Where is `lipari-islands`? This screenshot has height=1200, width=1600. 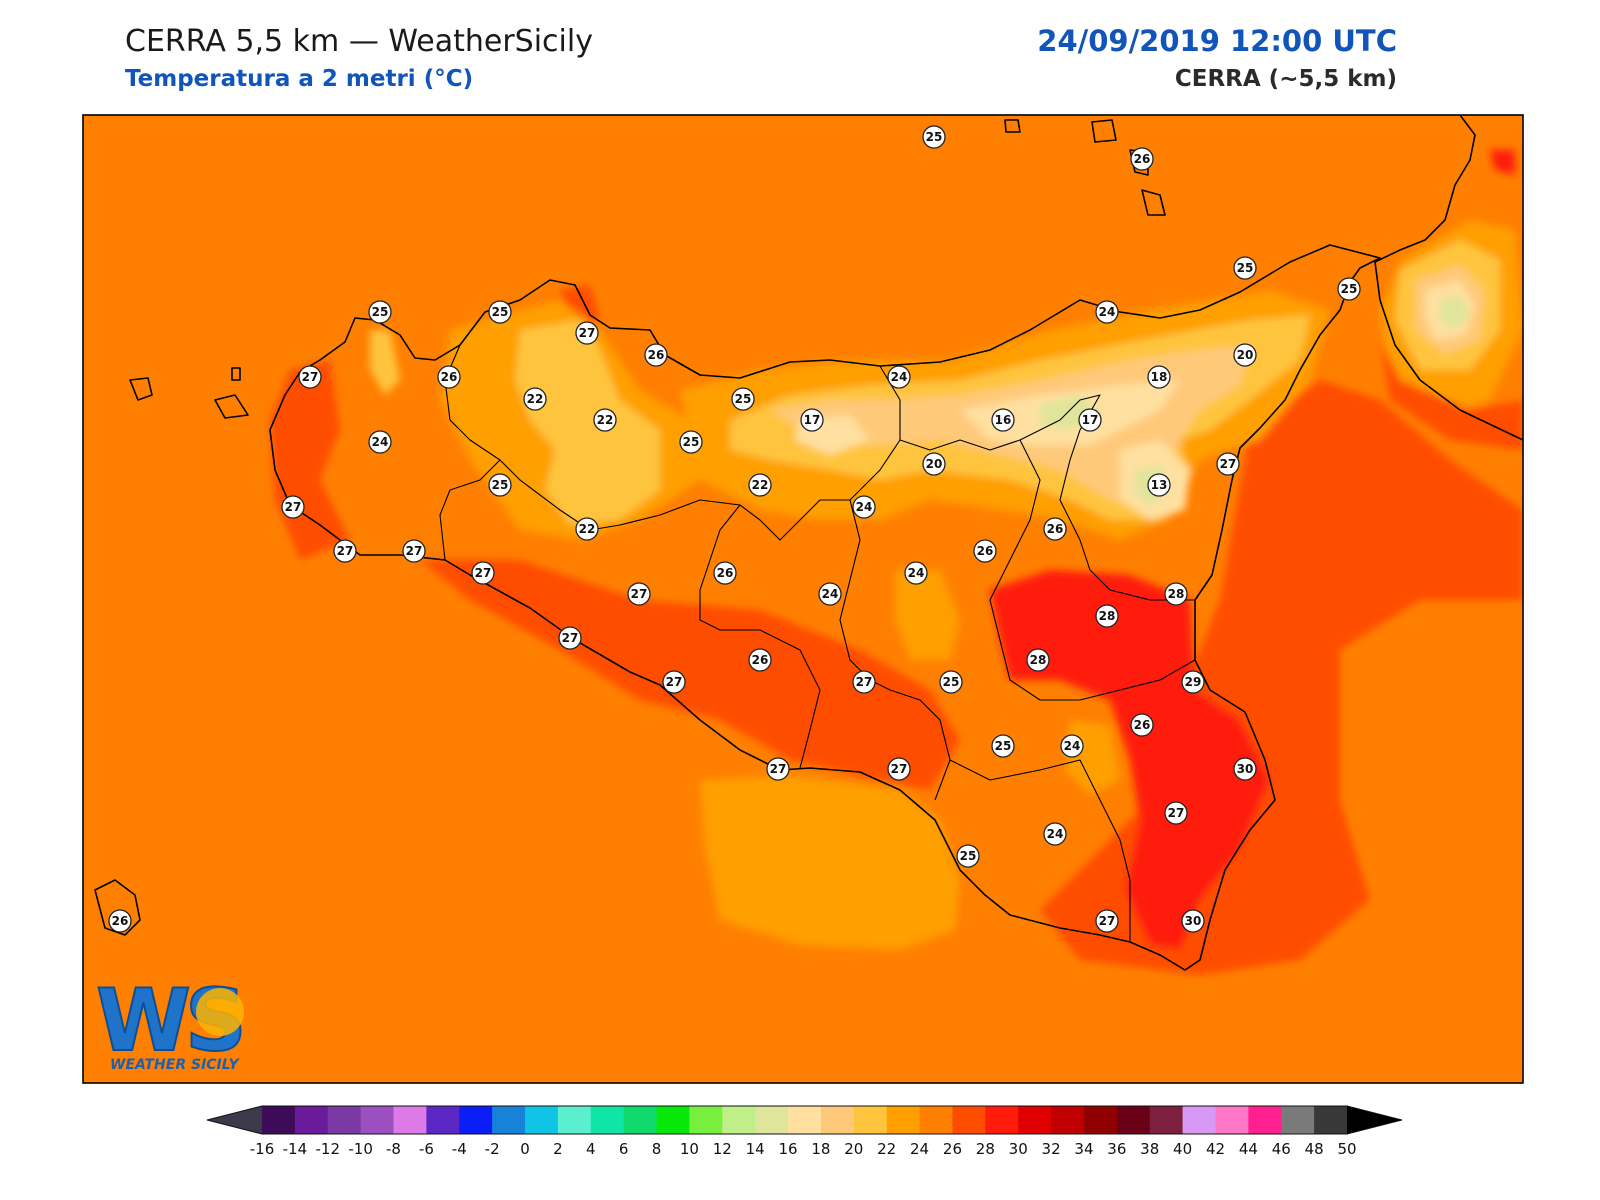
lipari-islands is located at coordinates (1085, 167).